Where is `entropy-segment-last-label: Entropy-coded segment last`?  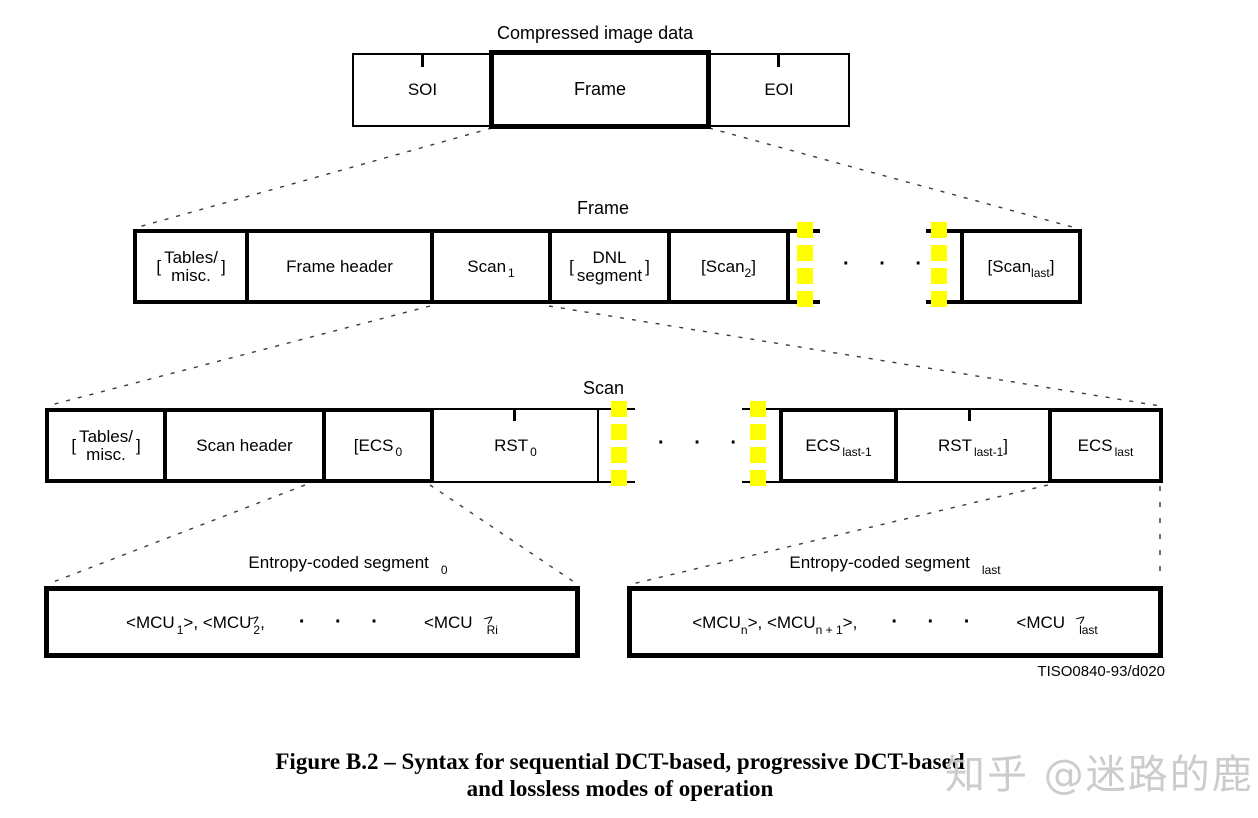
entropy-segment-last-label: Entropy-coded segment last is located at coordinates (895, 565).